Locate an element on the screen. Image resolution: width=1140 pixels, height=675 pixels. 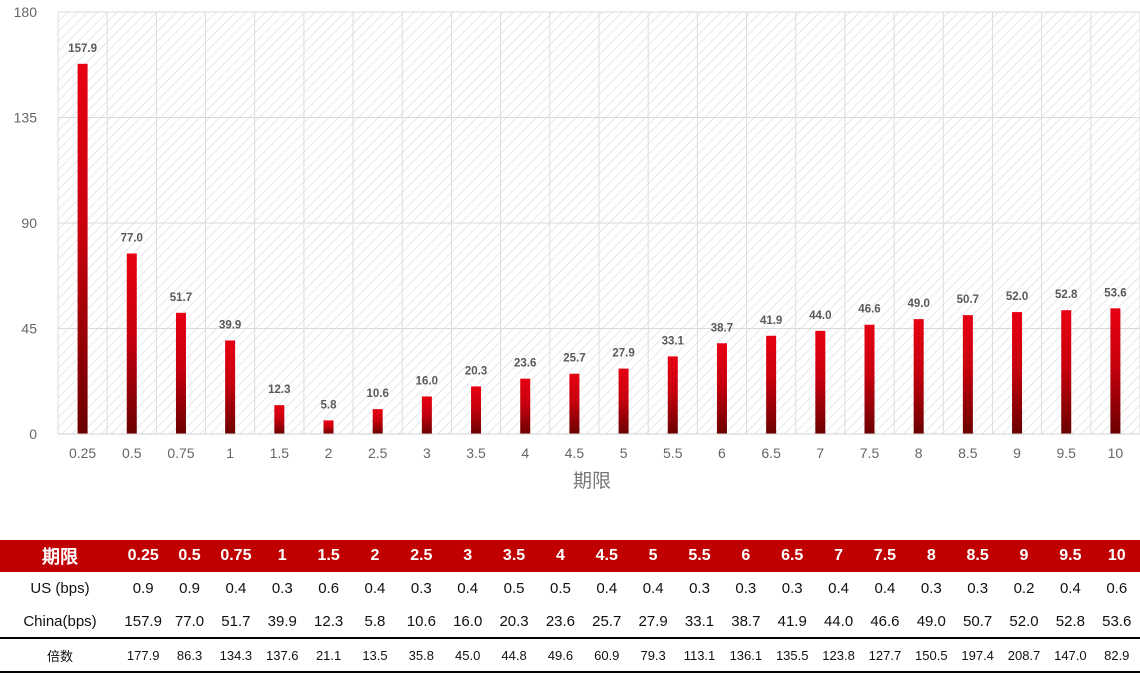
data-label: 12.3 is located at coordinates (279, 390).